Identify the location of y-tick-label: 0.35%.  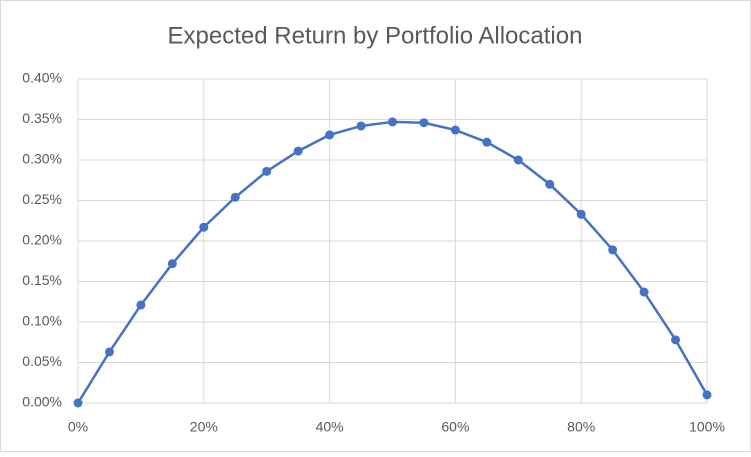
(42, 118).